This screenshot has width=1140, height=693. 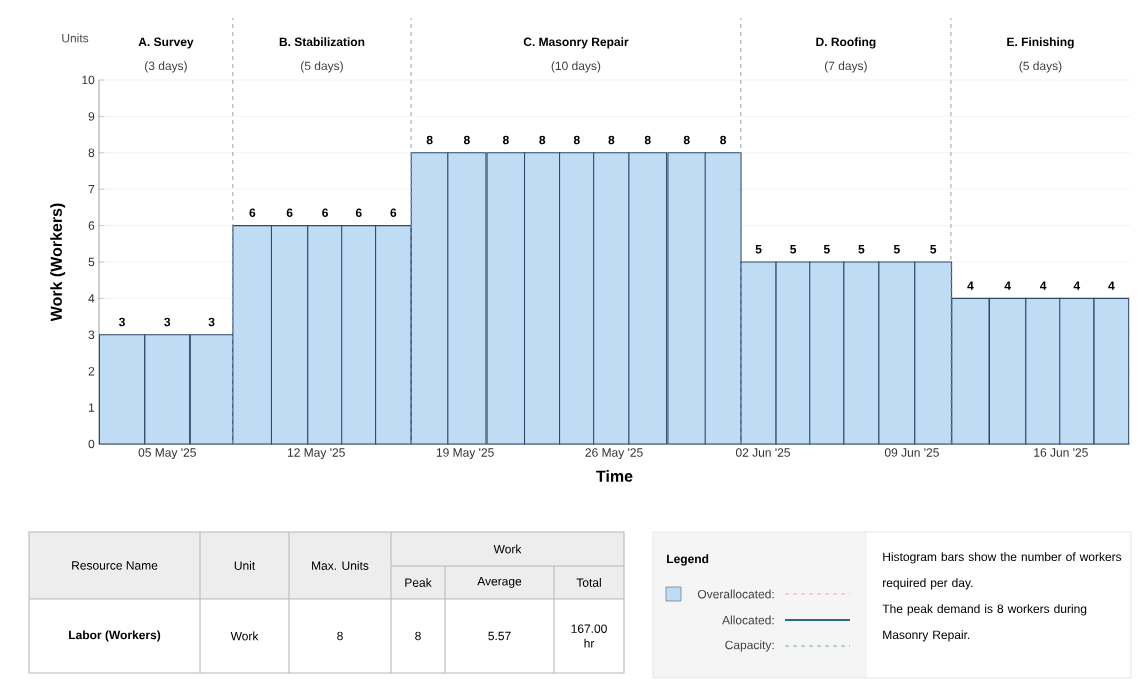 I want to click on text: A. Survey, so click(x=166, y=43).